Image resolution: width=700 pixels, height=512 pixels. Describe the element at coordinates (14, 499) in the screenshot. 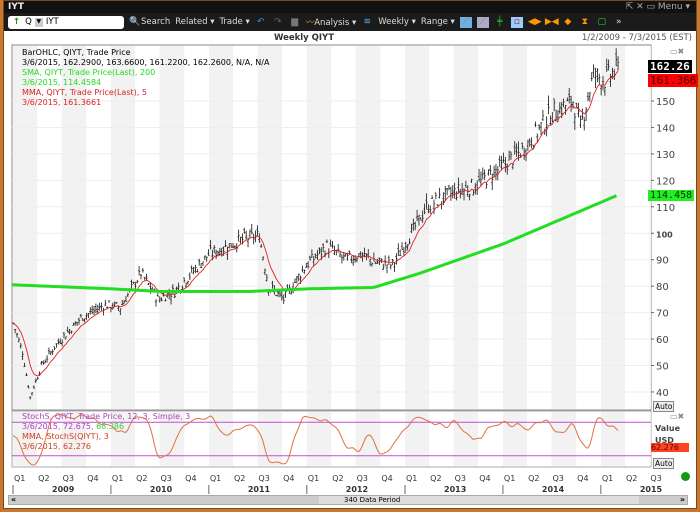

I see `scroll-start-button: «` at that location.